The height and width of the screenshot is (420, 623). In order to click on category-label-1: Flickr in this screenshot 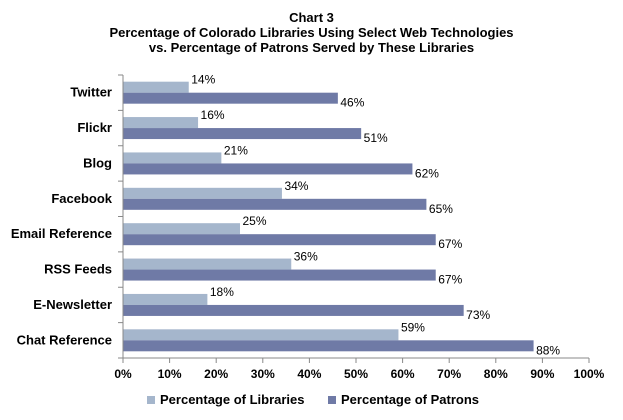, I will do `click(94, 127)`.